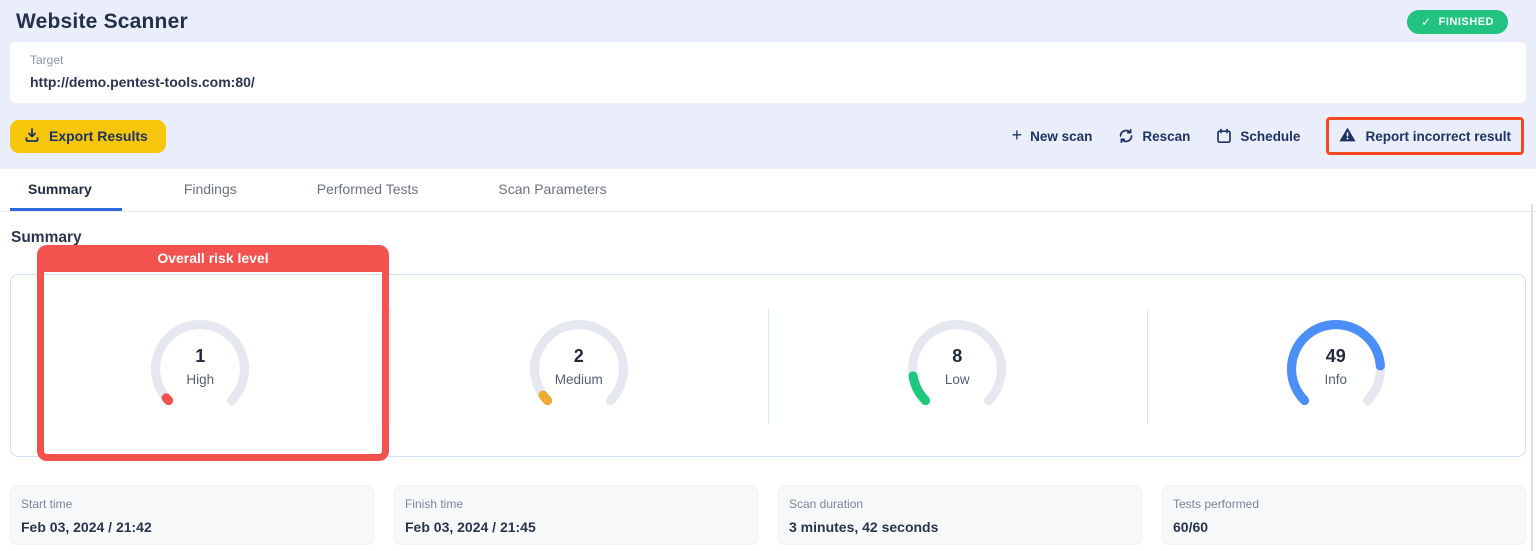 Image resolution: width=1536 pixels, height=551 pixels. I want to click on gauge-info-label: Info, so click(1336, 379).